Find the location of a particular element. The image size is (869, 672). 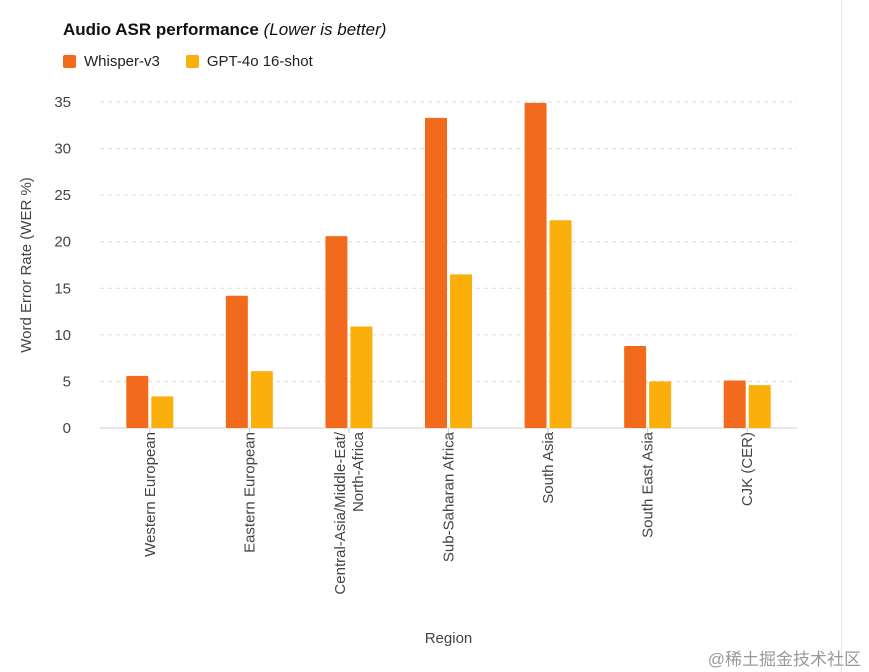

x-tick-label: Sub-Saharan Africa is located at coordinates (449, 496).